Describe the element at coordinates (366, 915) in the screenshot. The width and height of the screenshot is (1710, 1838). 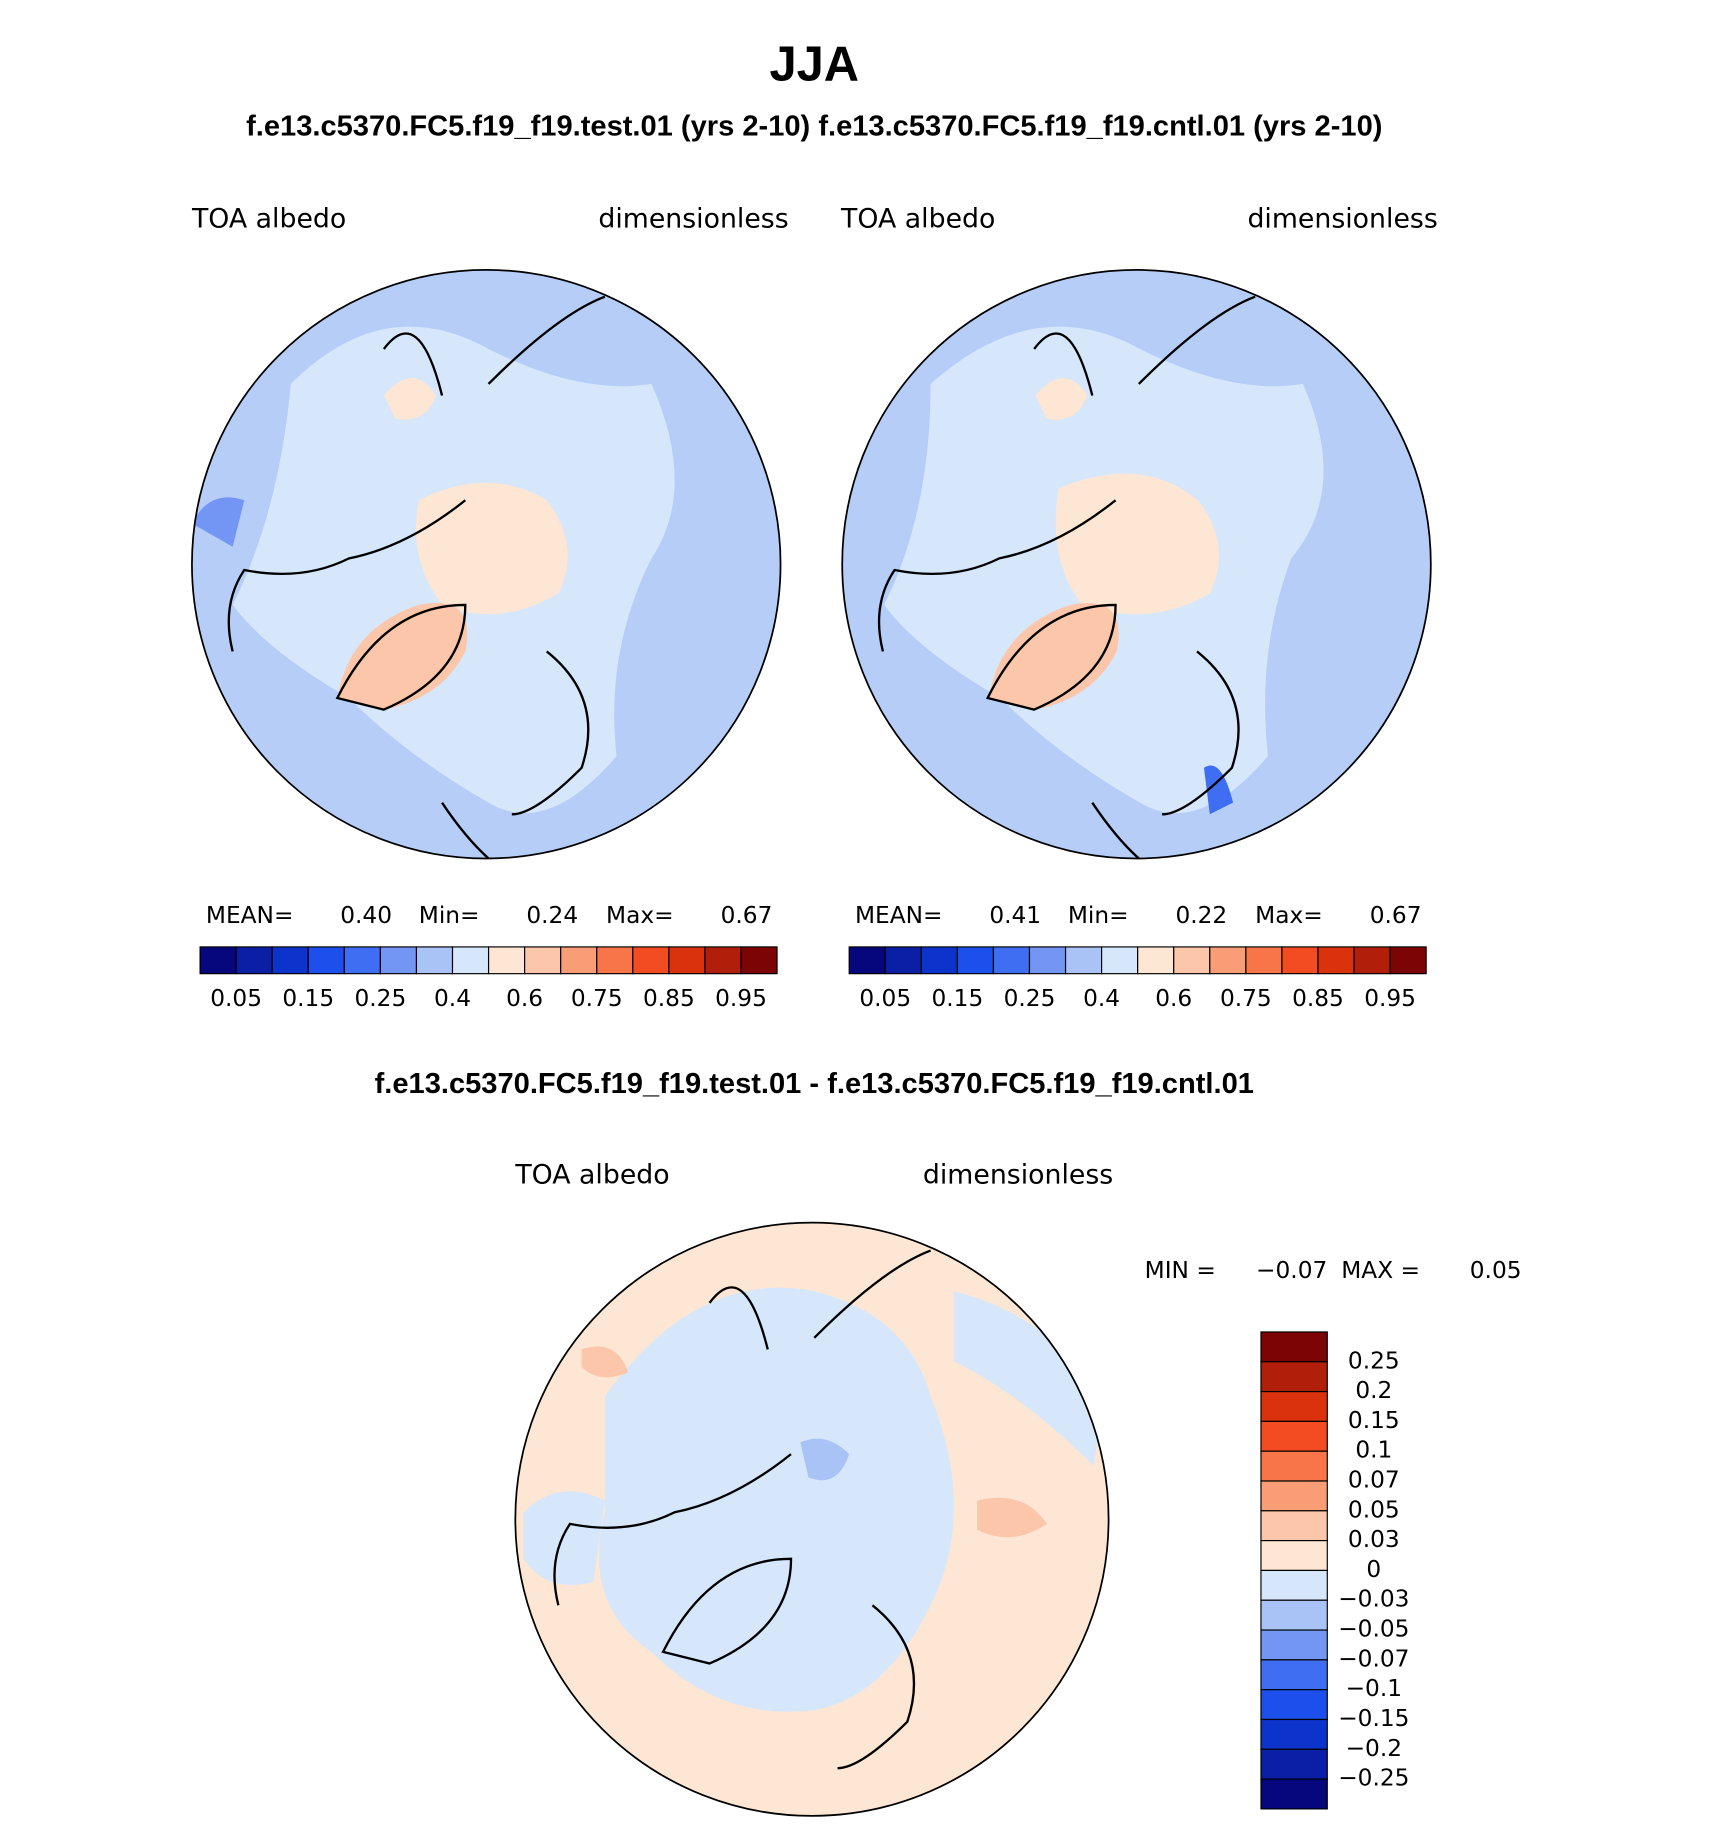
I see `stat-label: 0.40` at that location.